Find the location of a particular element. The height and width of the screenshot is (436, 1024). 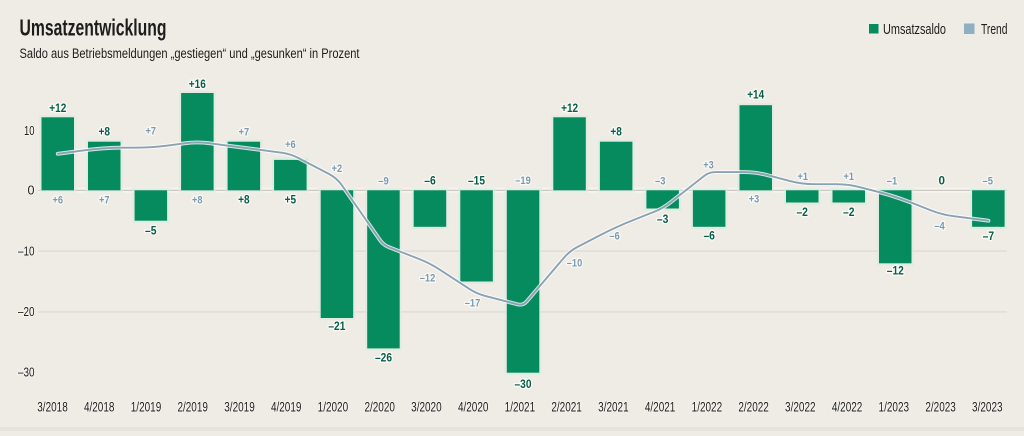

svg-text: 1/2020 is located at coordinates (333, 407).